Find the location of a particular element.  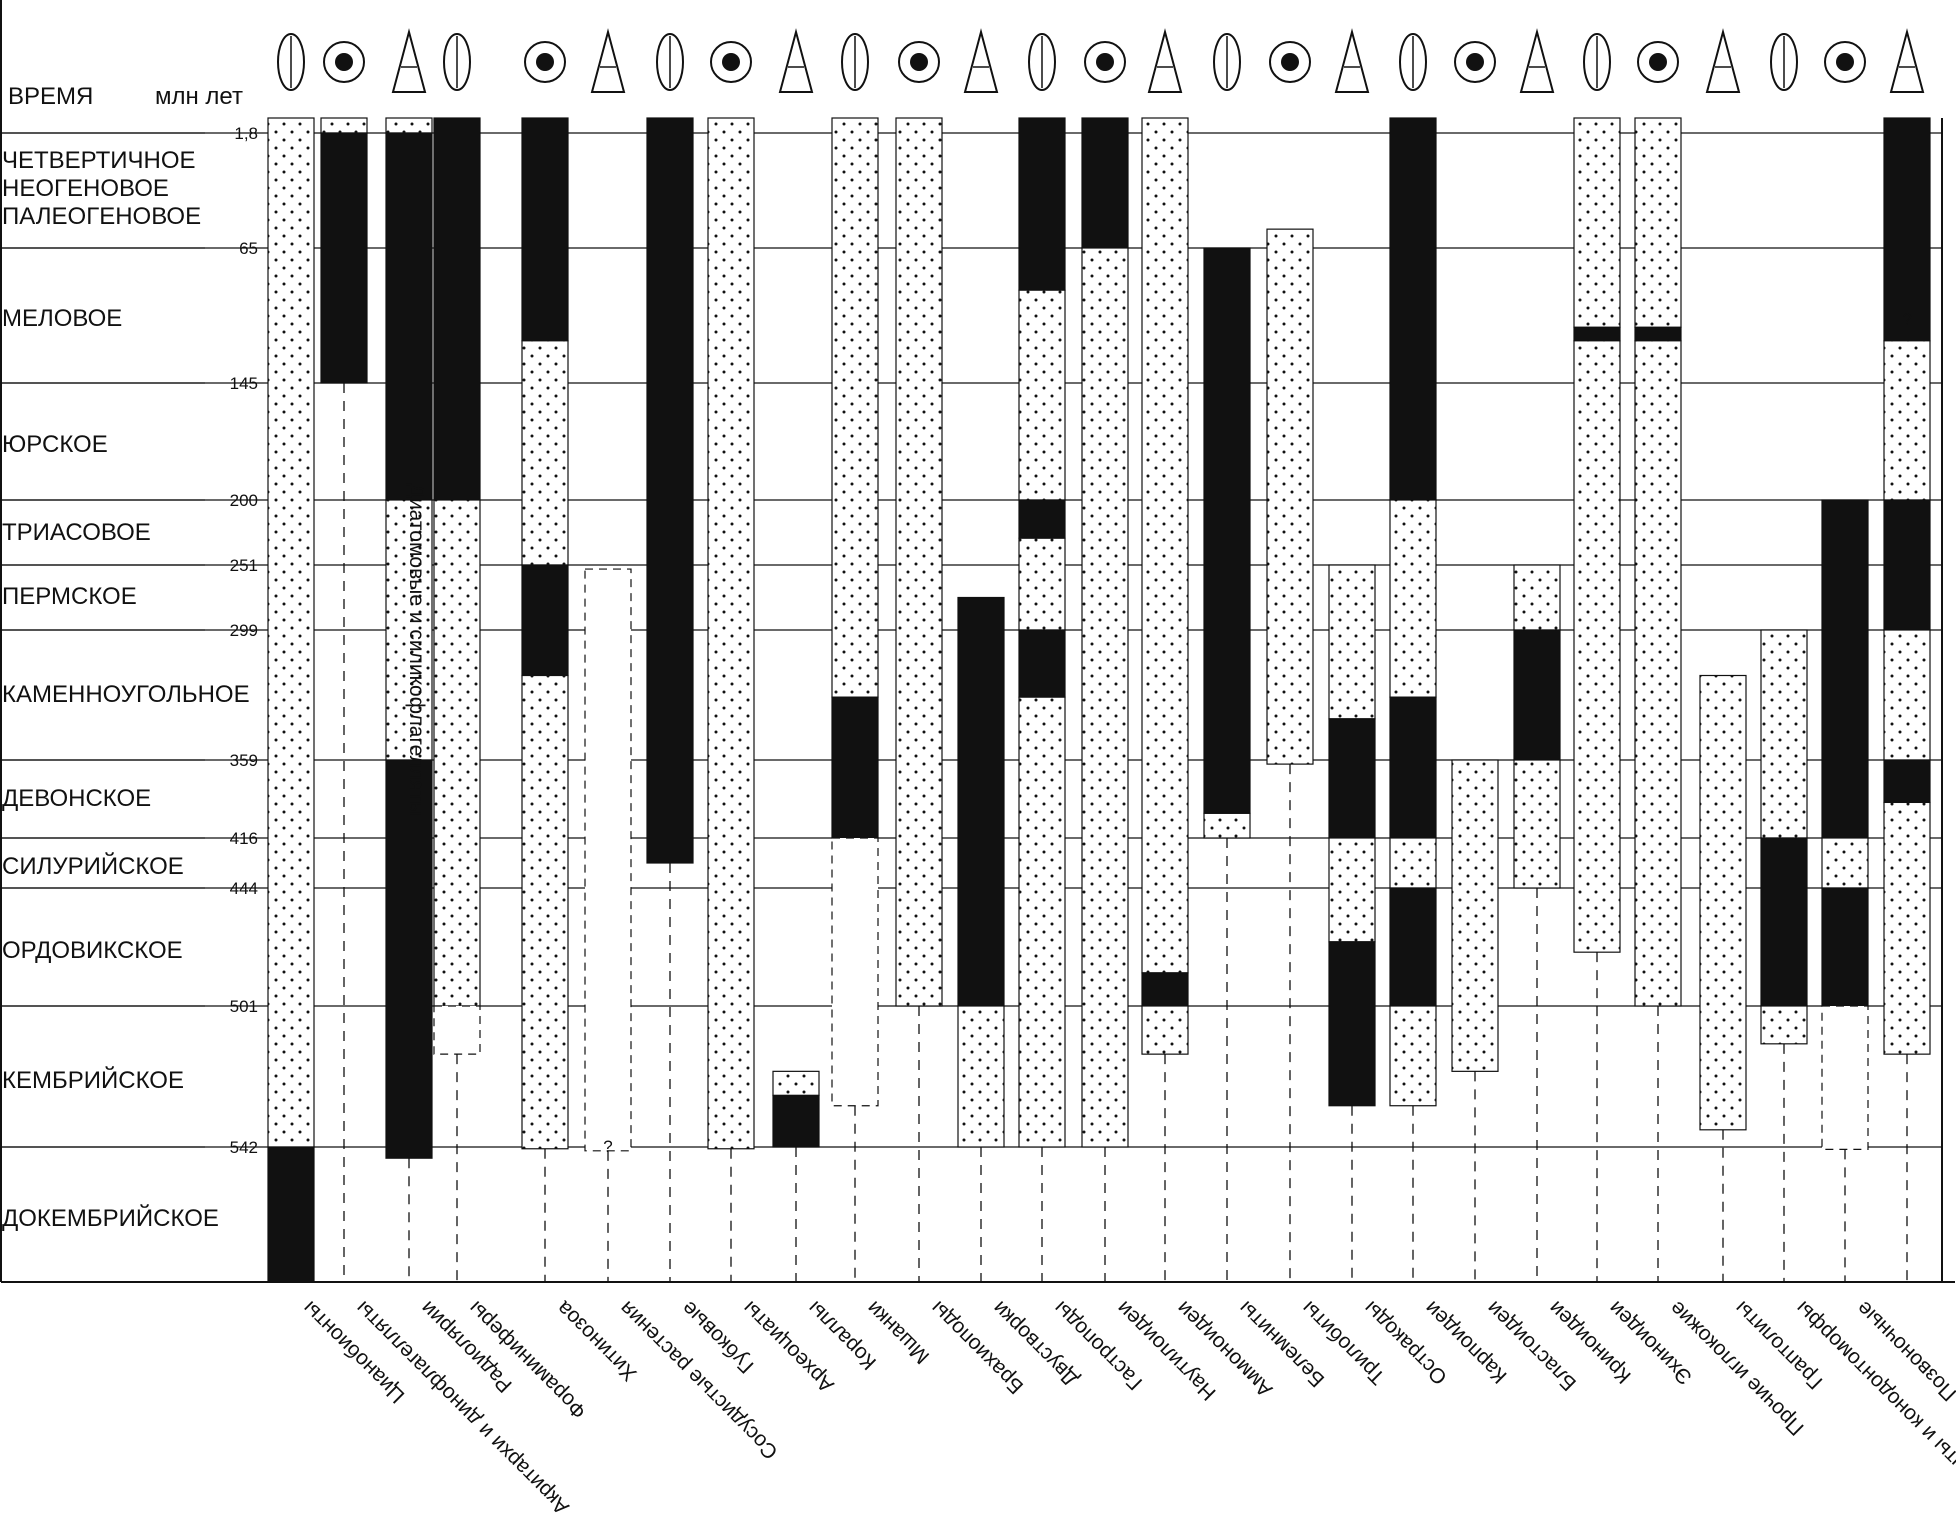

blastoid-icon is located at coordinates (1475, 62).